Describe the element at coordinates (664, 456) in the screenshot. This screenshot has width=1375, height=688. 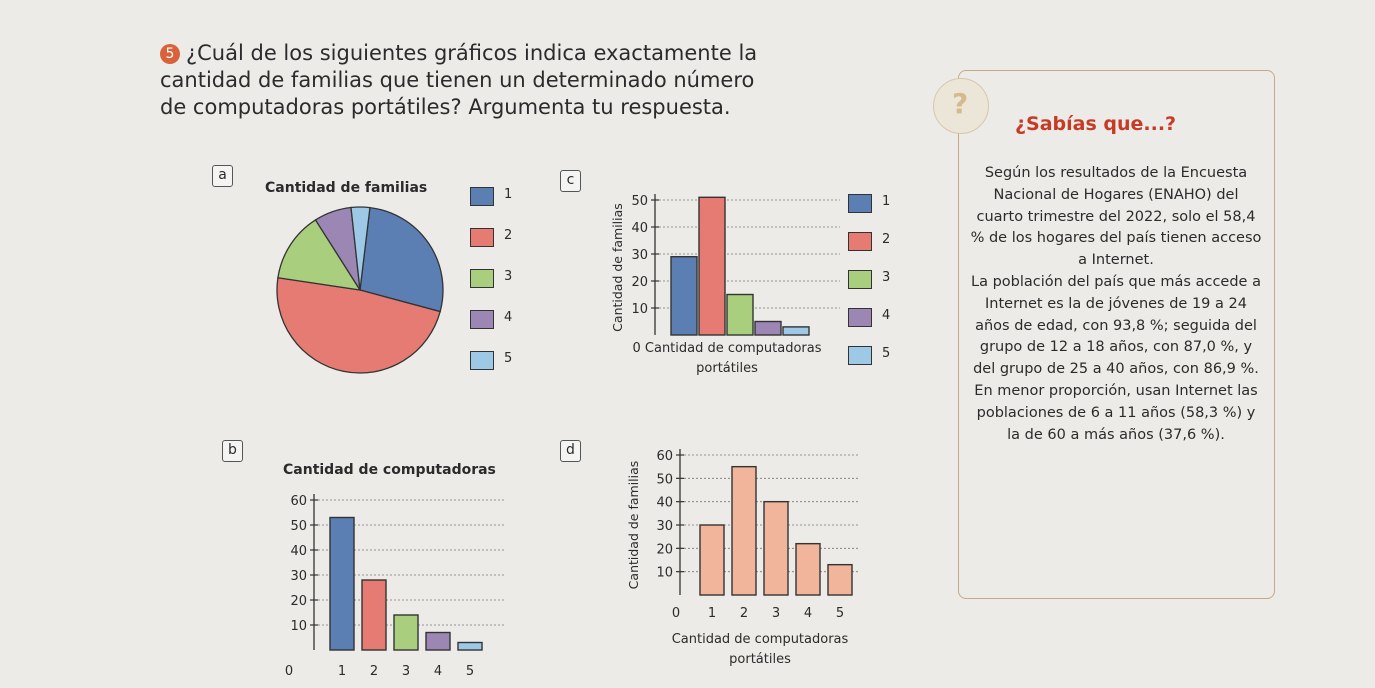
I see `chart-d-ytick-label: 60` at that location.